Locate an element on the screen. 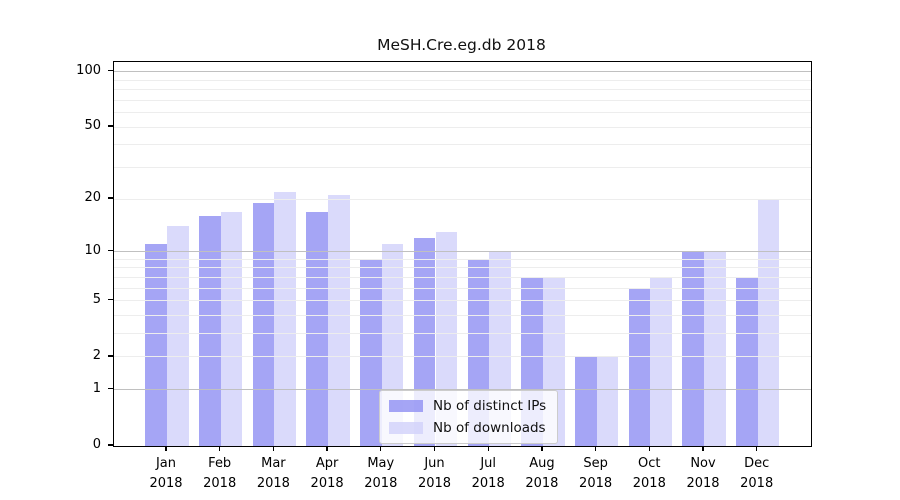 The height and width of the screenshot is (500, 900). legend-swatch-downloads is located at coordinates (406, 428).